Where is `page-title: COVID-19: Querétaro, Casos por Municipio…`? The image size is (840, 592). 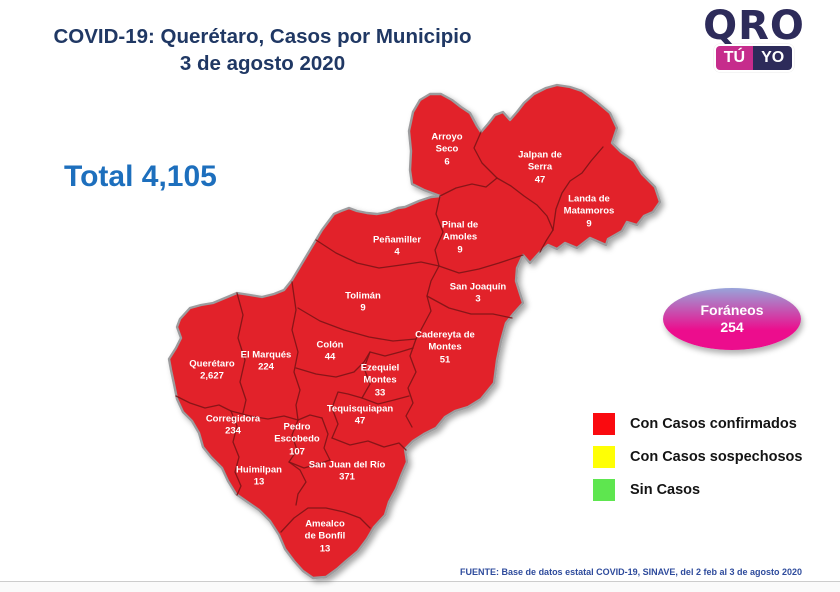 page-title: COVID-19: Querétaro, Casos por Municipio… is located at coordinates (262, 50).